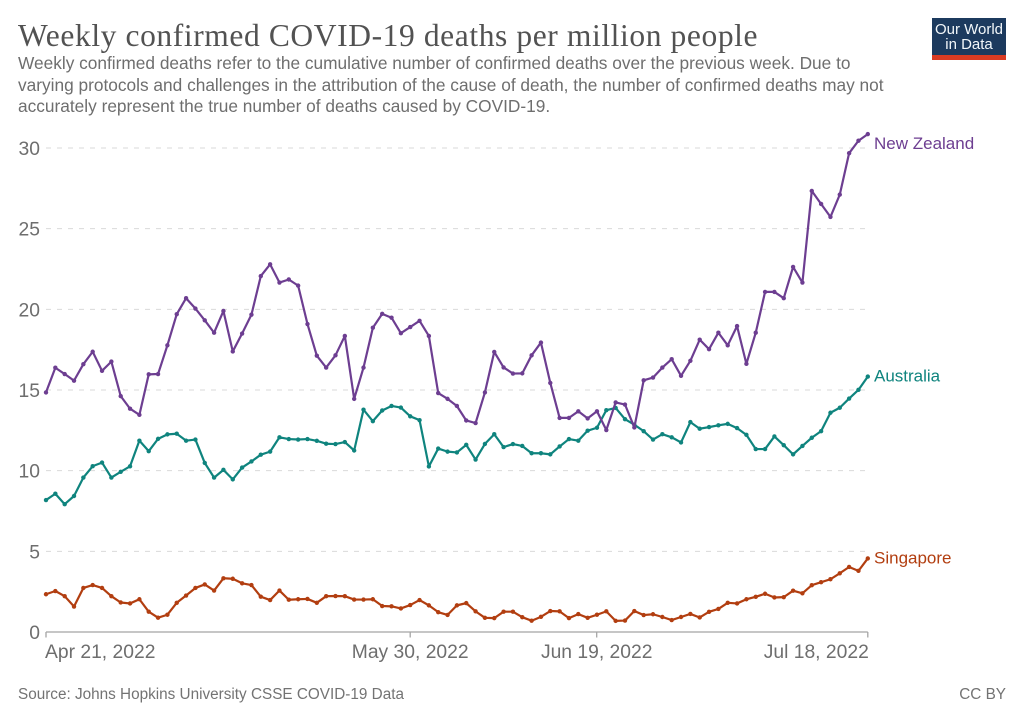  What do you see at coordinates (29, 230) in the screenshot?
I see `svg-text: 25` at bounding box center [29, 230].